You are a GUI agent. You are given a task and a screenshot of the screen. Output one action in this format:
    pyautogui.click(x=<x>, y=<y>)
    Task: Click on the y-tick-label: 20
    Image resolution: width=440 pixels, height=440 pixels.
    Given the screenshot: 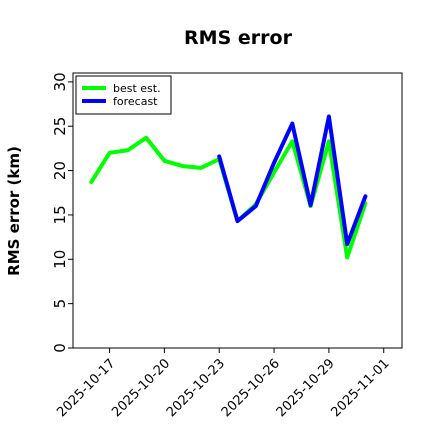 What is the action you would take?
    pyautogui.click(x=60, y=170)
    